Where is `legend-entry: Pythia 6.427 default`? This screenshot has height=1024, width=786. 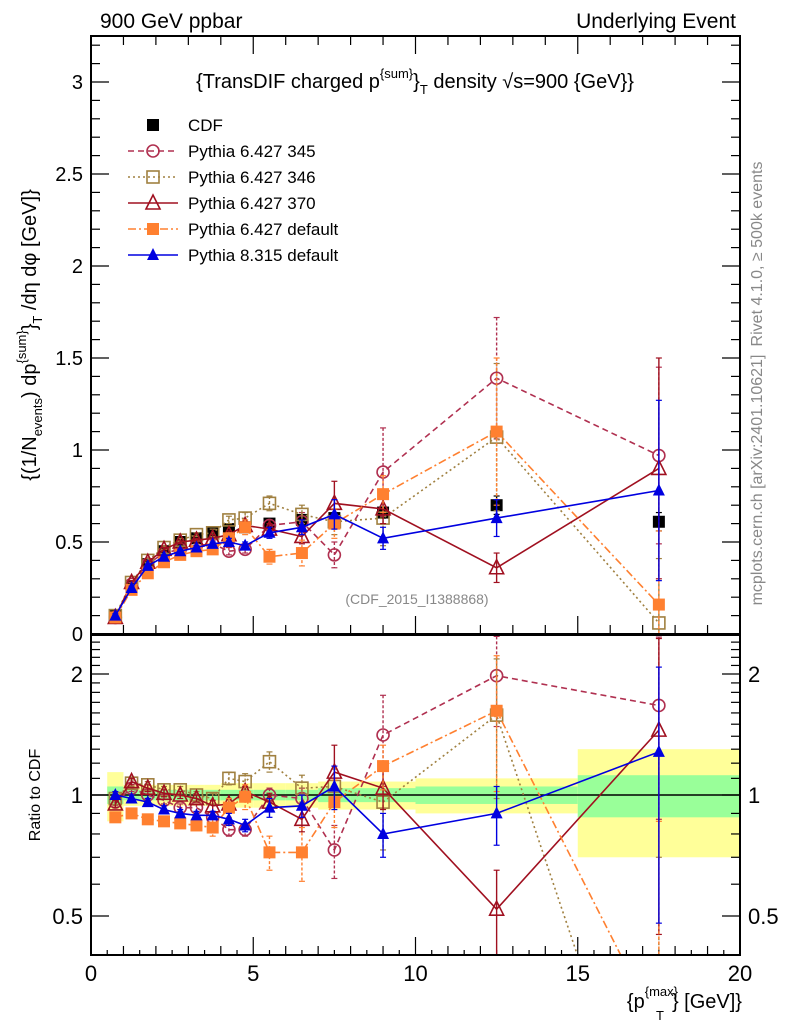 legend-entry: Pythia 6.427 default is located at coordinates (233, 229).